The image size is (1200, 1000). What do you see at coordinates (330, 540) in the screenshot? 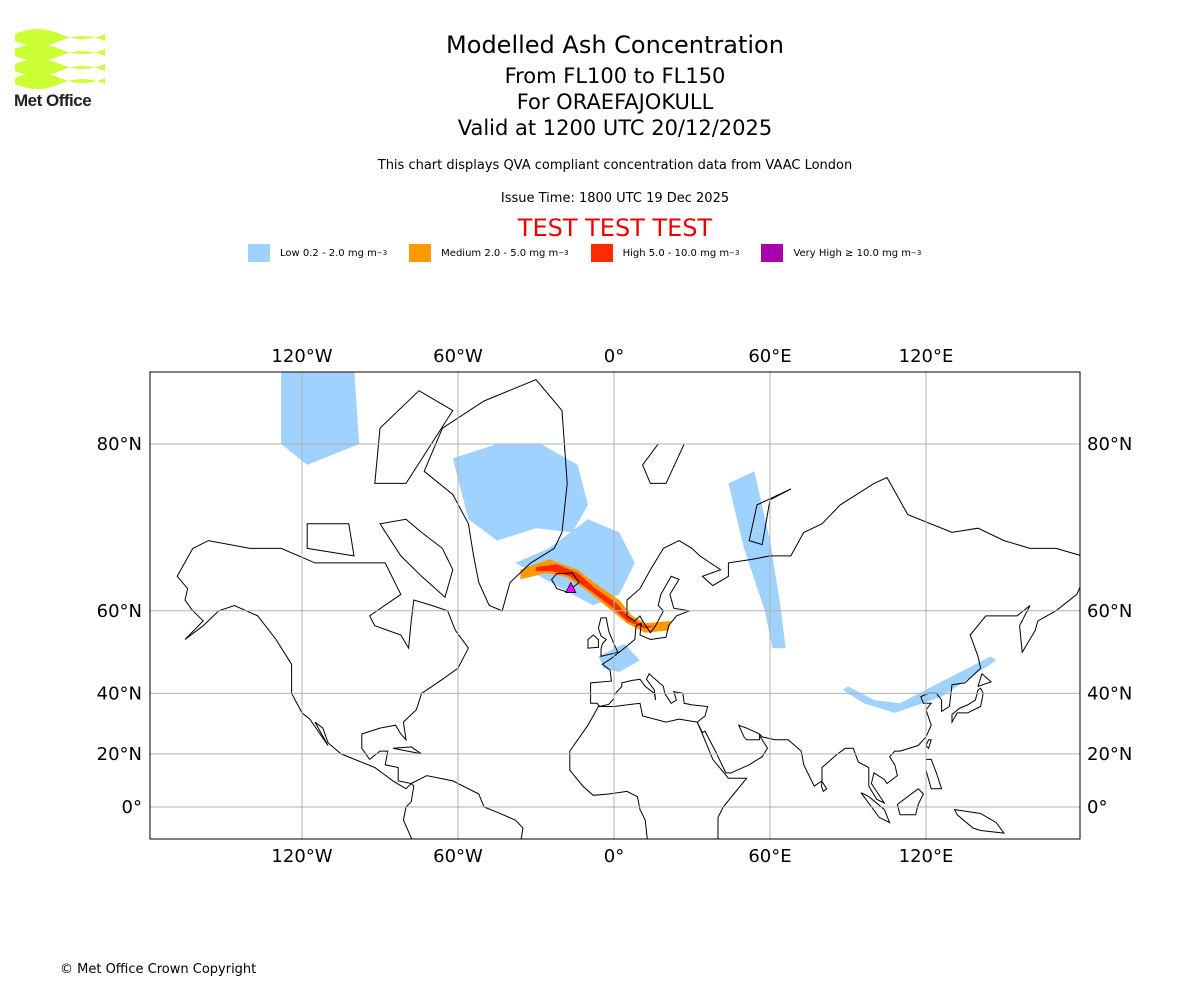
I see `coastline-victoria-island` at bounding box center [330, 540].